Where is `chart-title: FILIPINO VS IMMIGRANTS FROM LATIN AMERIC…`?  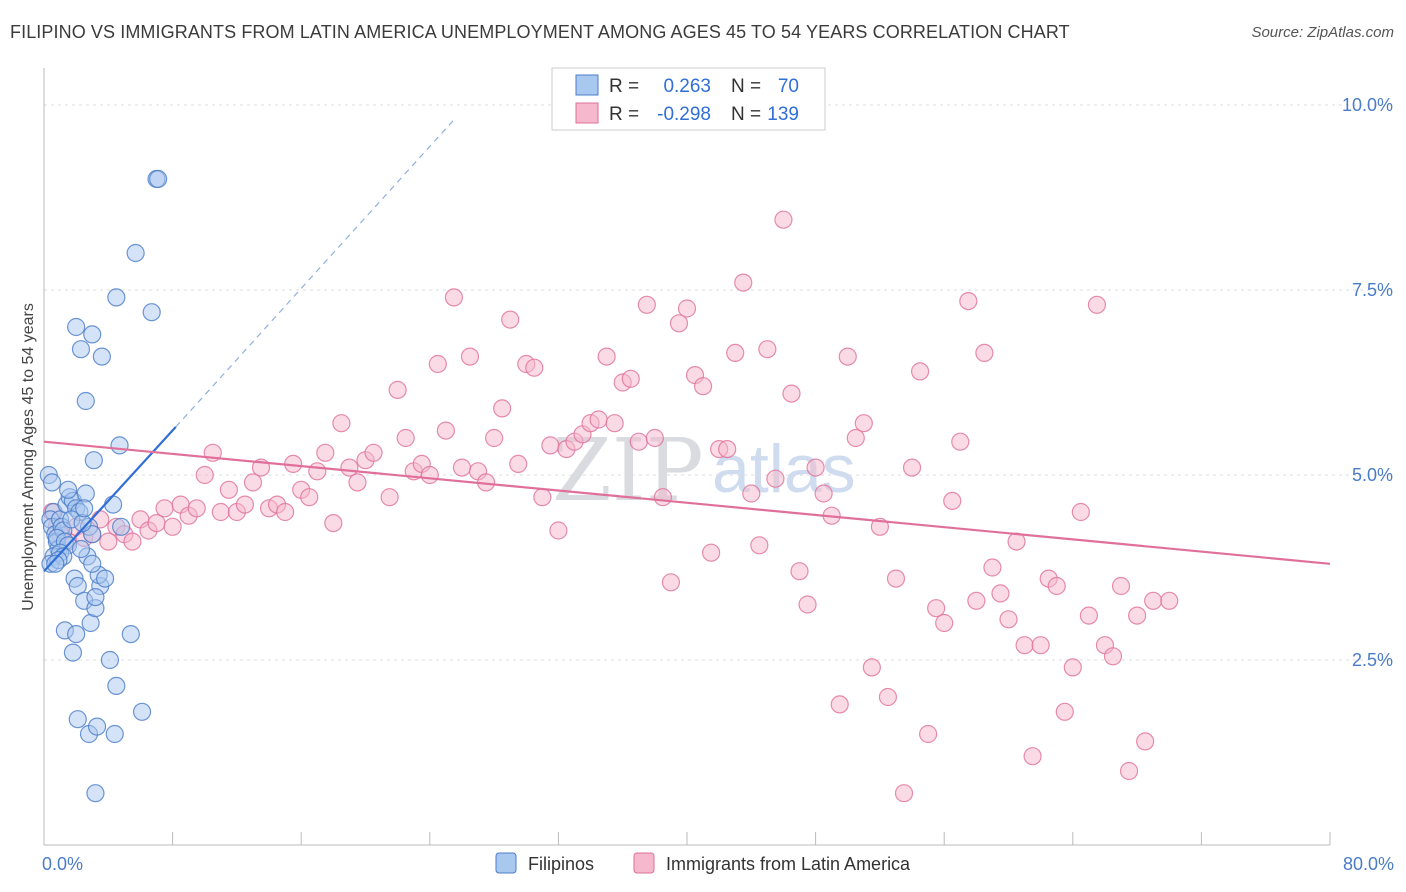
chart-title: FILIPINO VS IMMIGRANTS FROM LATIN AMERIC… is located at coordinates (540, 32).